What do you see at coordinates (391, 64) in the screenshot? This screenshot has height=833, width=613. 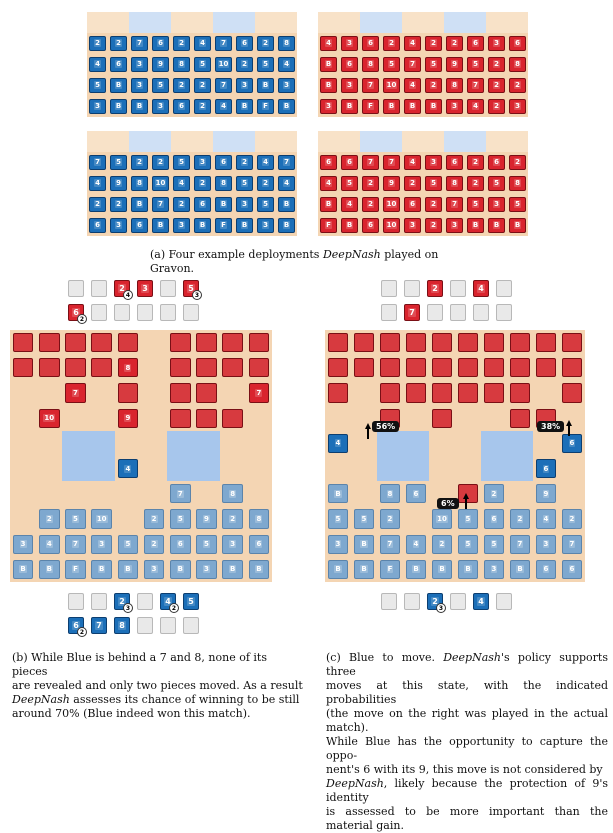 I see `board-cell: 5` at bounding box center [391, 64].